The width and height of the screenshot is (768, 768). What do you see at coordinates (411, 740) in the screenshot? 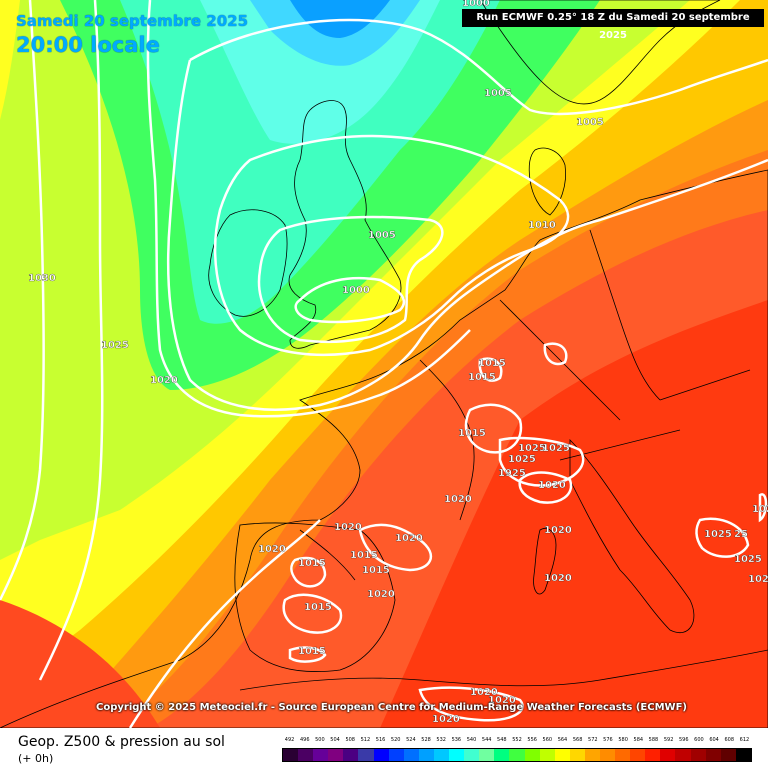
I see `legend-tick-524: 524` at bounding box center [411, 740].